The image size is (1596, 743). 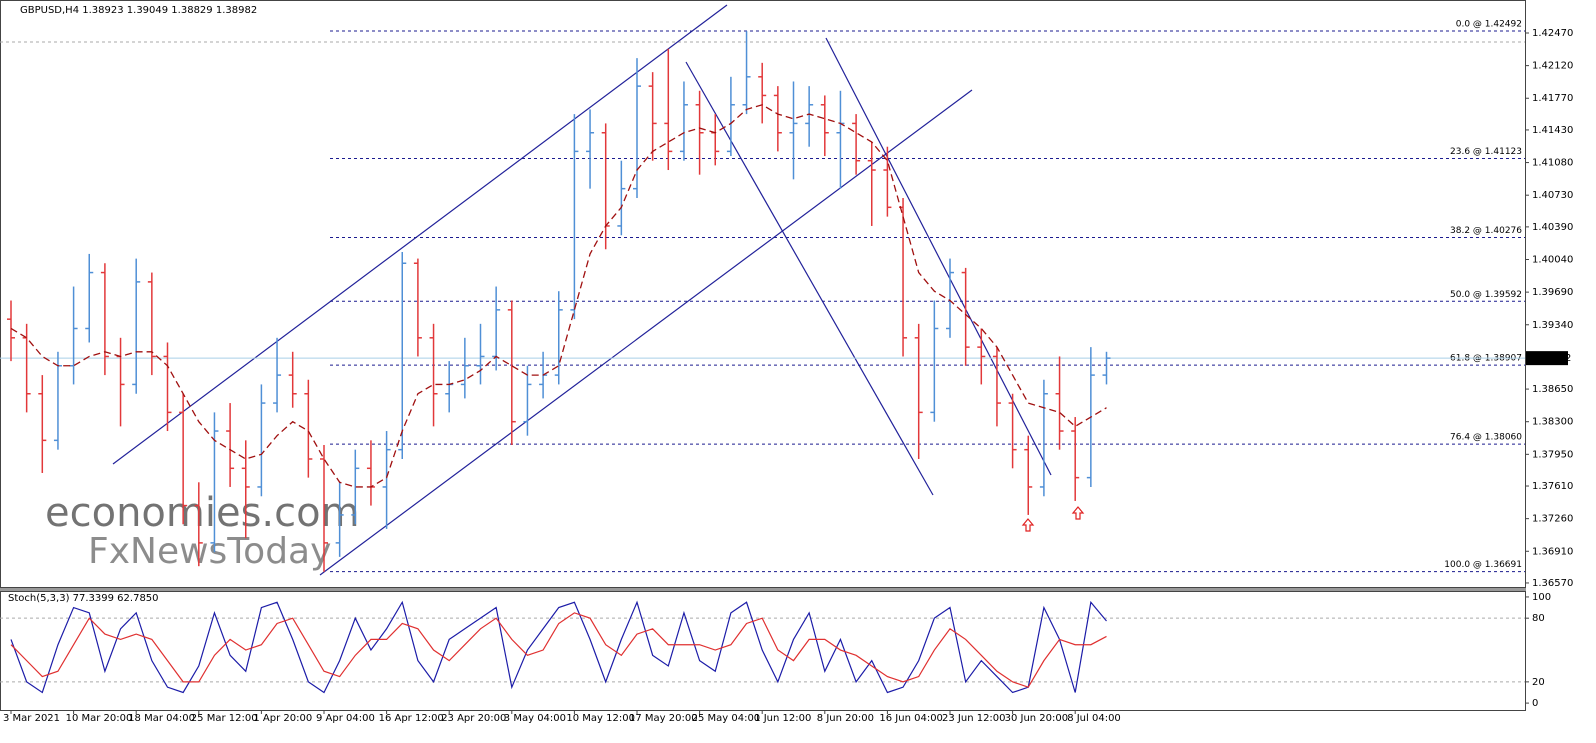 I want to click on price-tag-label: 1.38982, so click(x=1550, y=358).